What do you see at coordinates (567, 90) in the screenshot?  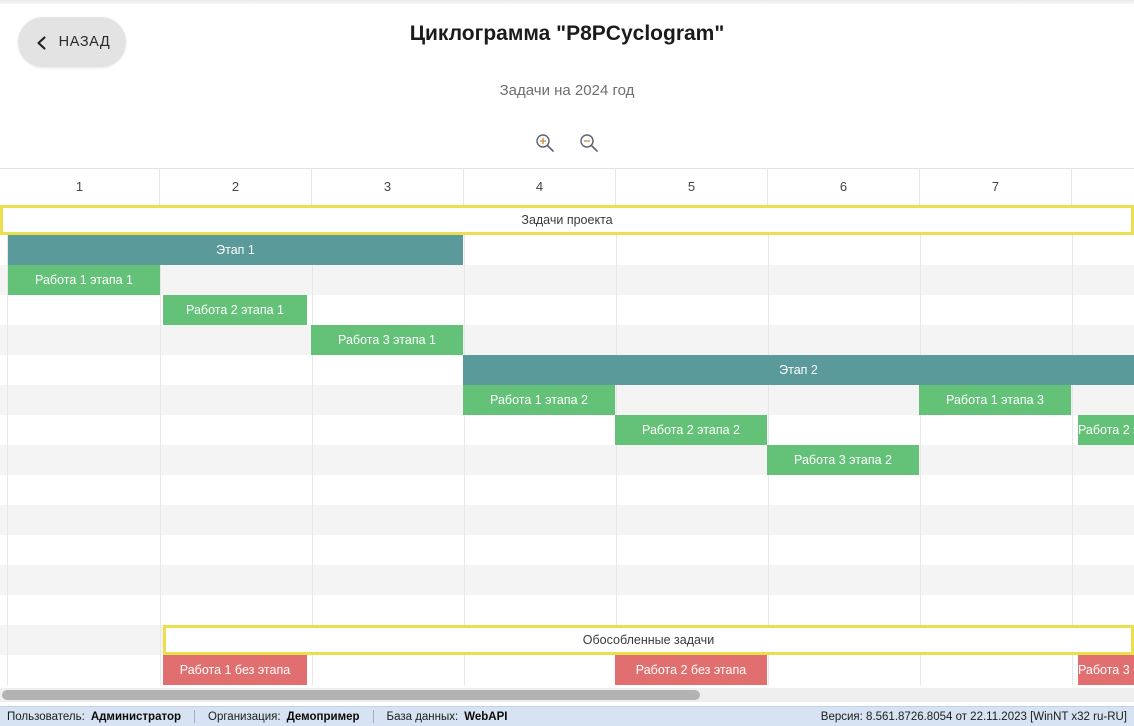 I see `page-subtitle: Задачи на 2024 год` at bounding box center [567, 90].